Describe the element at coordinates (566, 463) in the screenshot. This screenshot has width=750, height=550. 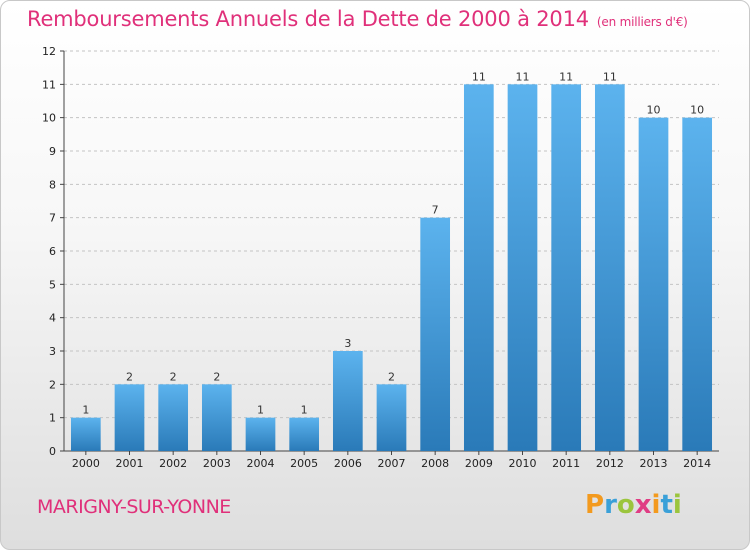
I see `x-tick-label: 2011` at that location.